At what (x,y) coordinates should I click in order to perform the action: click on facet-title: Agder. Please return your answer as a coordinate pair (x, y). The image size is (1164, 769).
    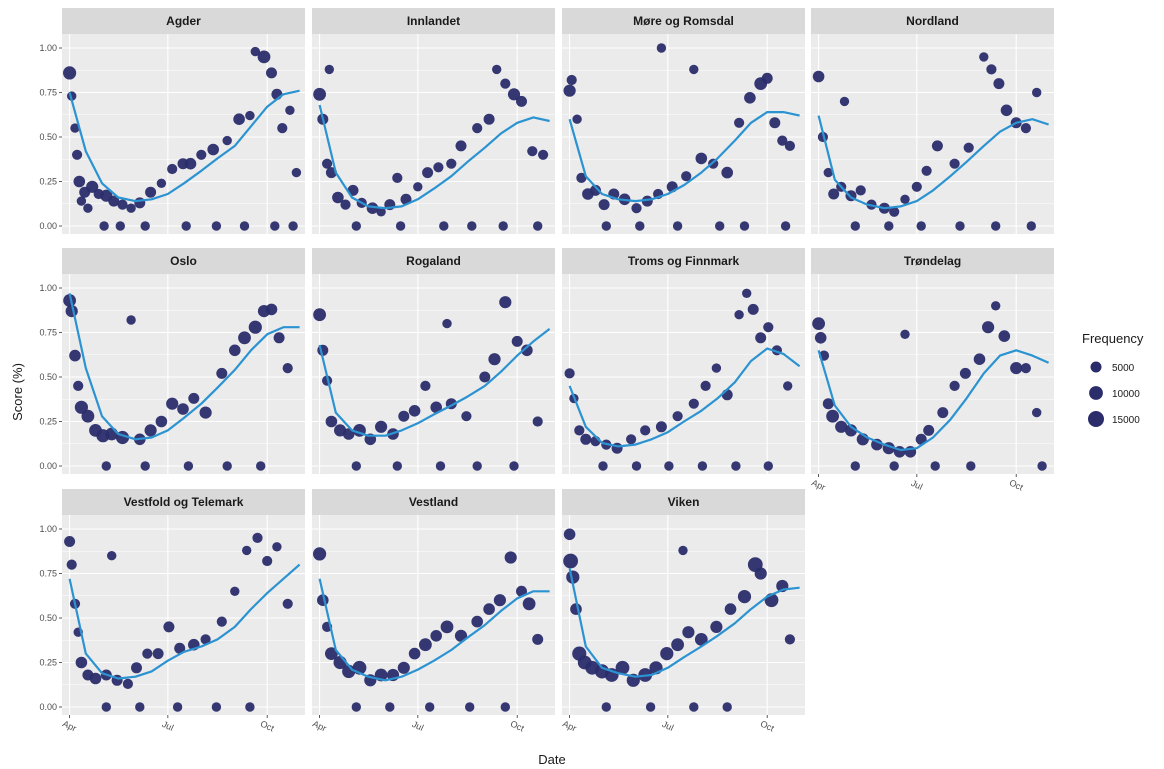
    Looking at the image, I should click on (183, 21).